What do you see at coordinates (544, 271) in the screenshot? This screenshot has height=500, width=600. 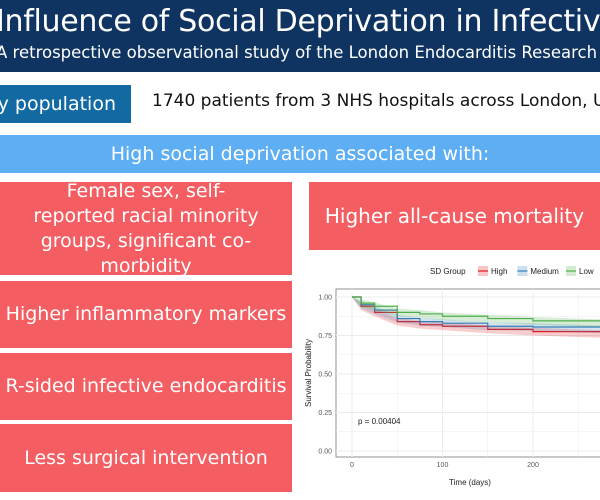 I see `legend-label: Medium` at bounding box center [544, 271].